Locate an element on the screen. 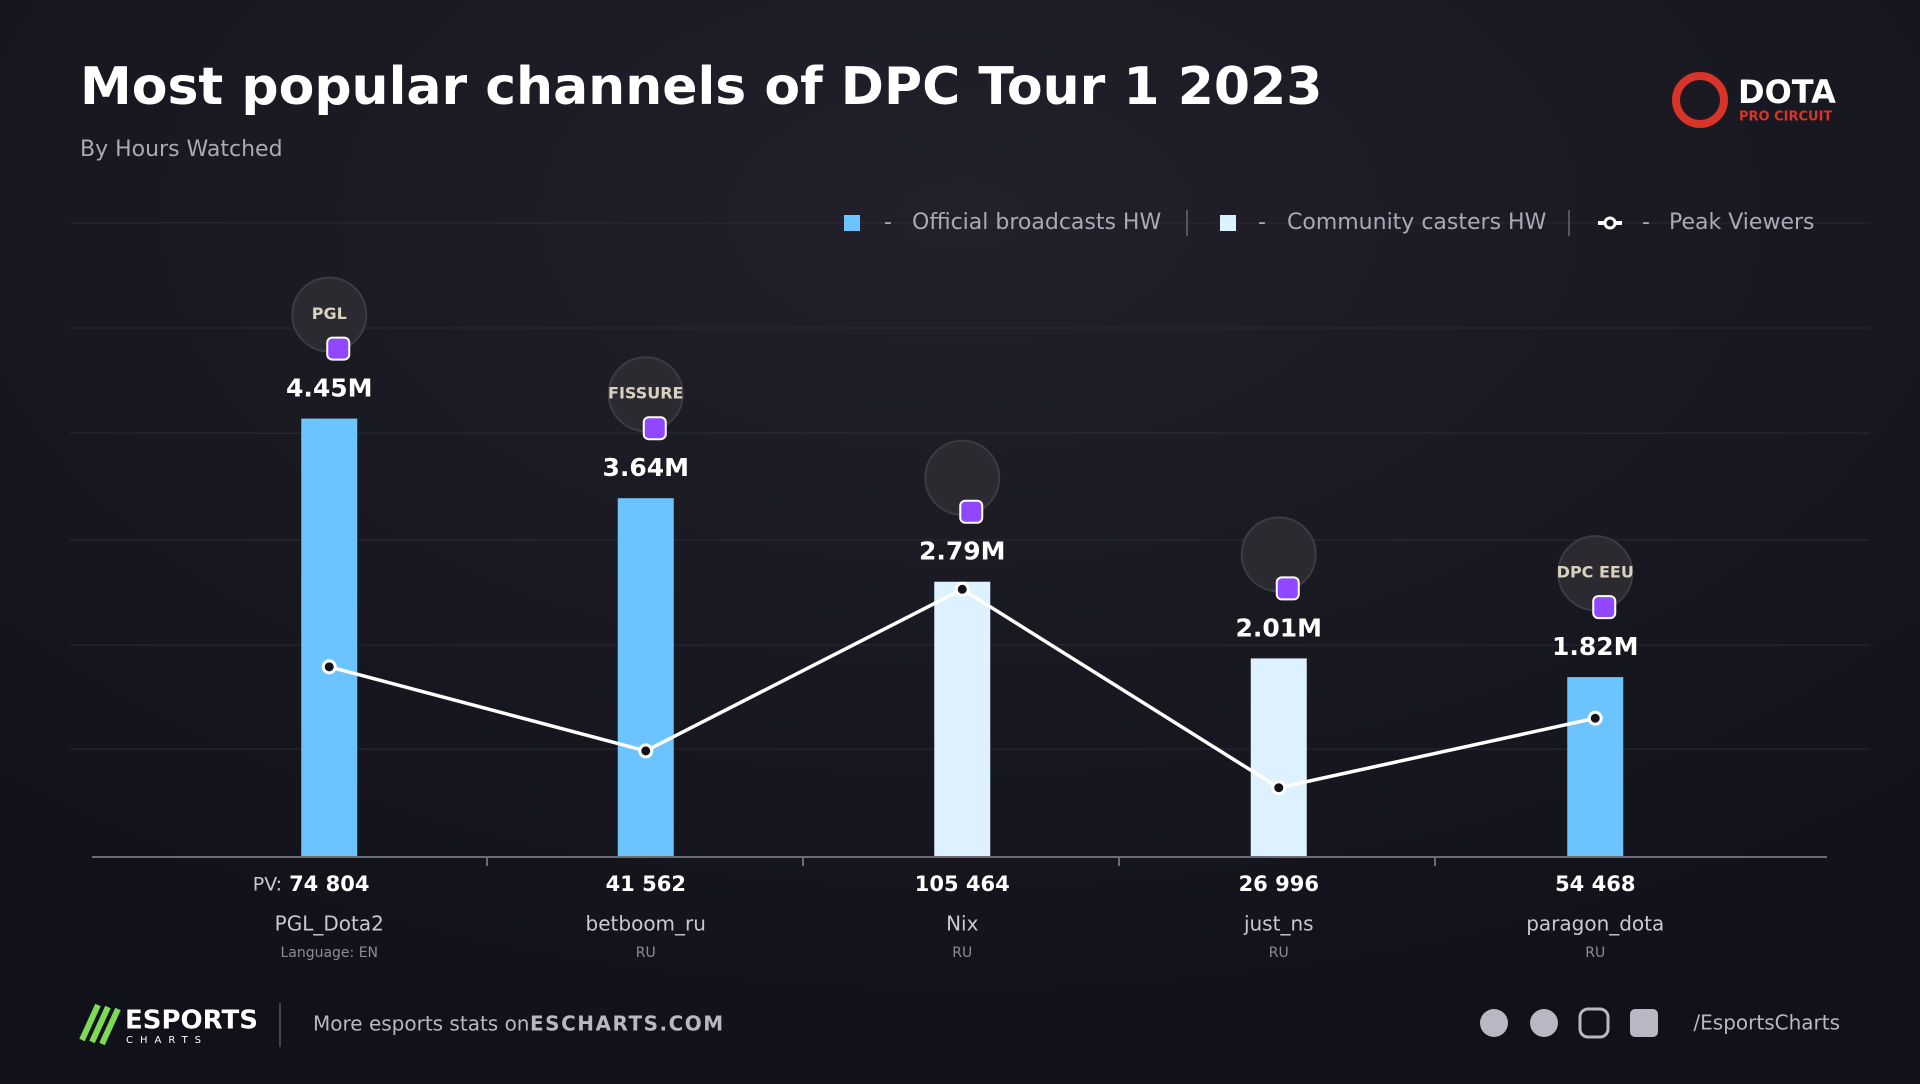 Image resolution: width=1920 pixels, height=1084 pixels. chart-subtitle: By Hours Watched is located at coordinates (181, 149).